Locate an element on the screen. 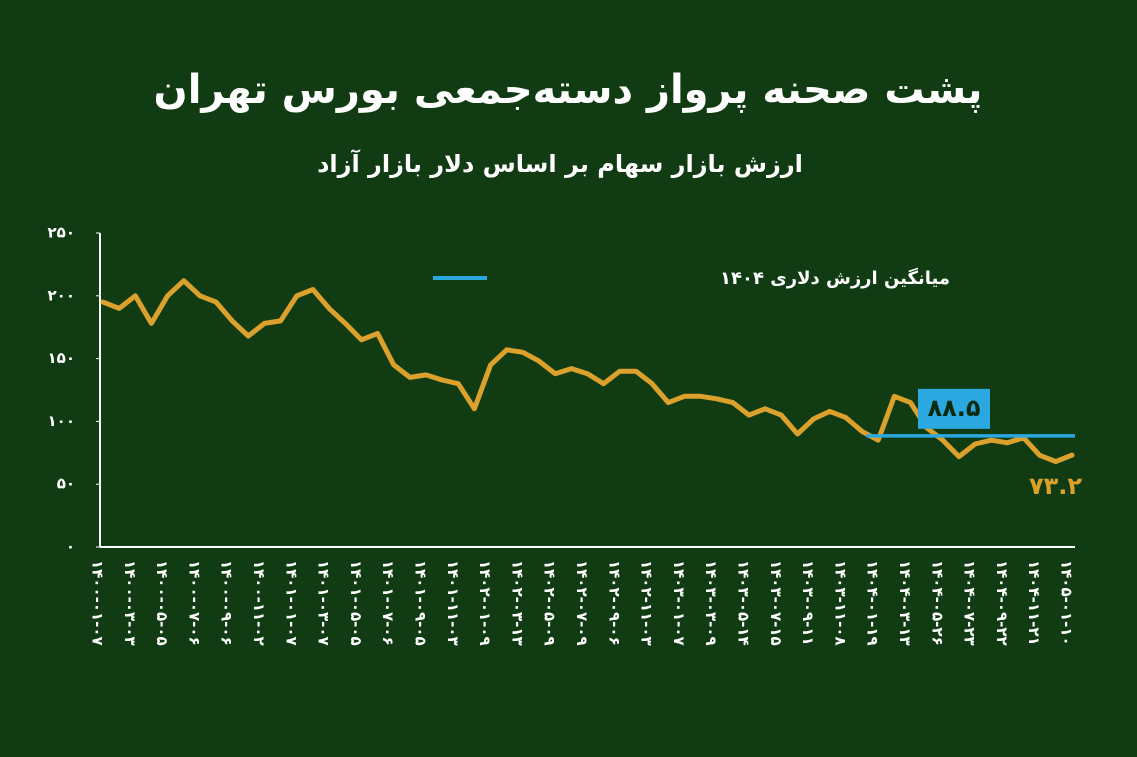 This screenshot has width=1137, height=757. x-tick-label: ۱۴۰۳-۰۹-۱۱ is located at coordinates (808, 603).